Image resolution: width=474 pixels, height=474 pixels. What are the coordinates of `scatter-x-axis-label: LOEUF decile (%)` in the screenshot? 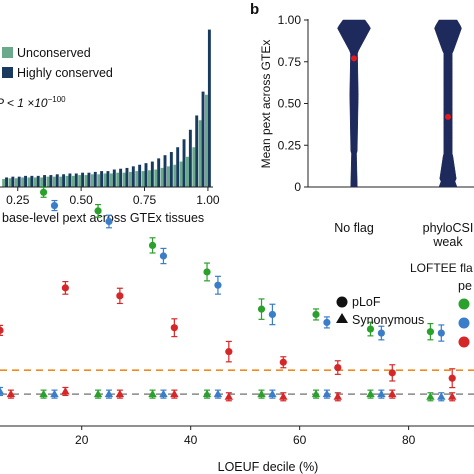 It's located at (268, 467).